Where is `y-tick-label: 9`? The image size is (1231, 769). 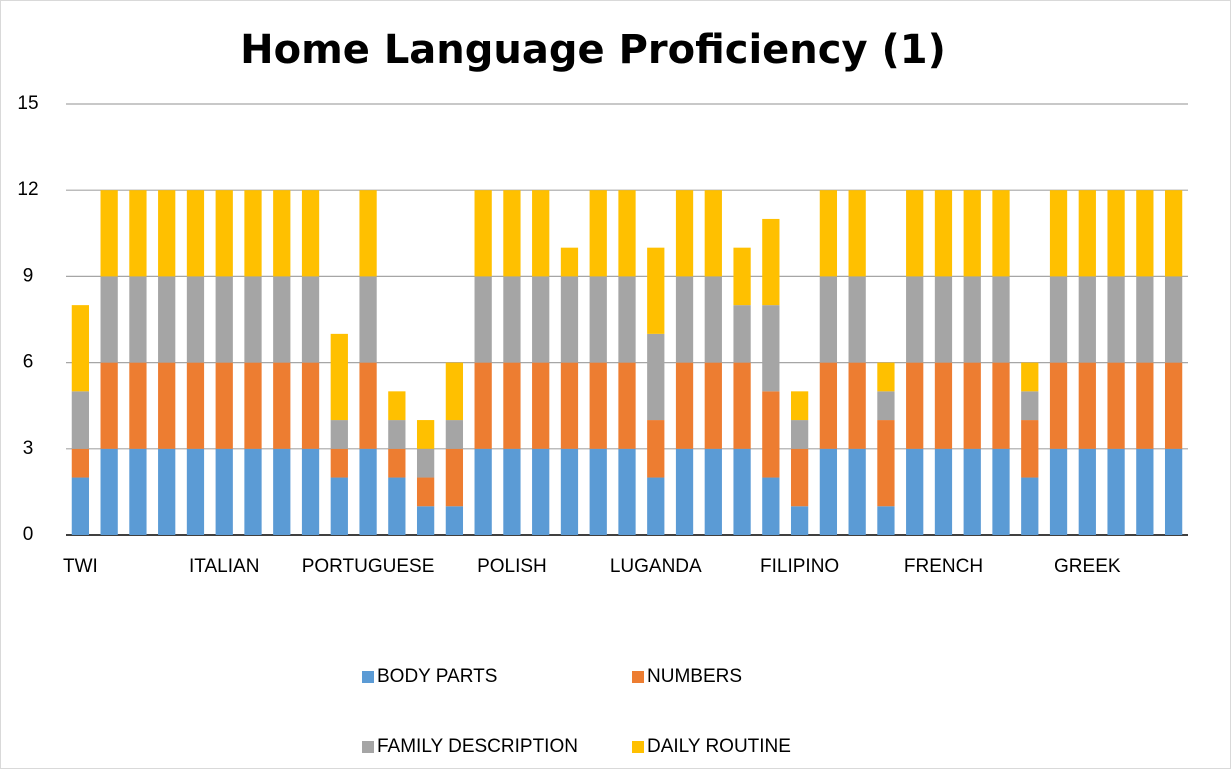
y-tick-label: 9 is located at coordinates (28, 275).